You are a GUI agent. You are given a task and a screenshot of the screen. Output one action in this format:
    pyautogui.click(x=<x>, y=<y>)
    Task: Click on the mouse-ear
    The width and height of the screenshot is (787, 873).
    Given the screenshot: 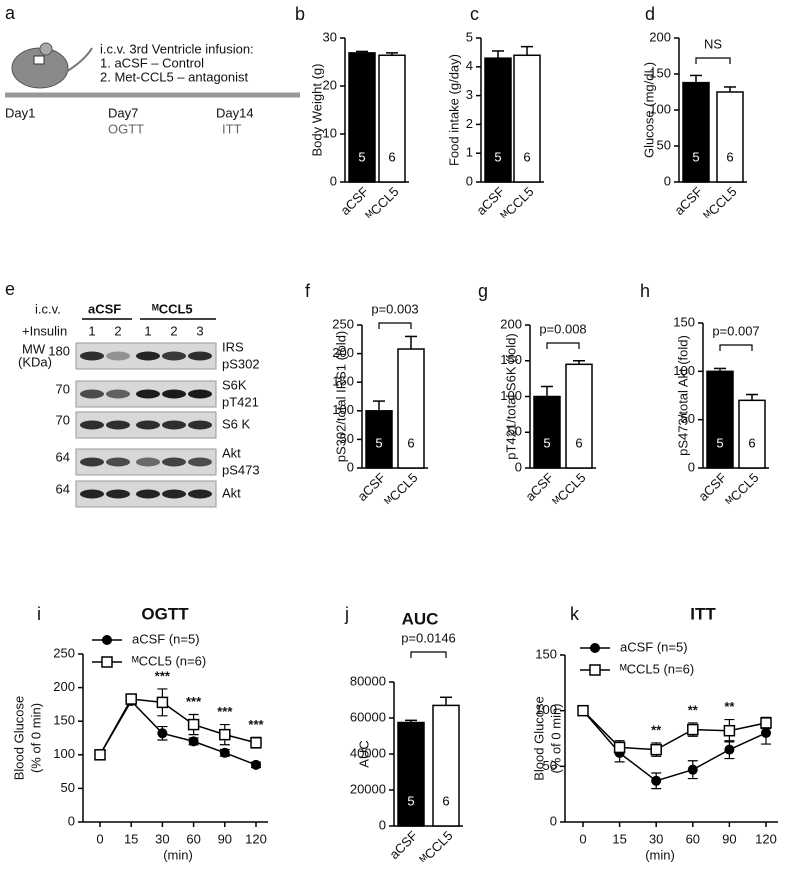 What is the action you would take?
    pyautogui.click(x=46, y=49)
    